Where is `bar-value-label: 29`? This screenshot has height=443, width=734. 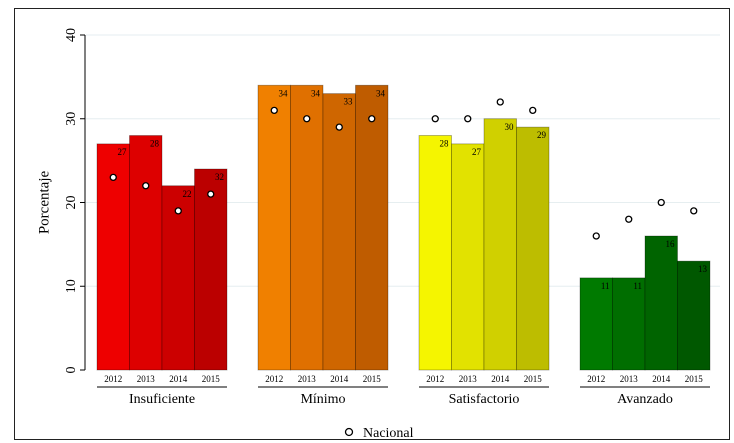 bar-value-label: 29 is located at coordinates (542, 135).